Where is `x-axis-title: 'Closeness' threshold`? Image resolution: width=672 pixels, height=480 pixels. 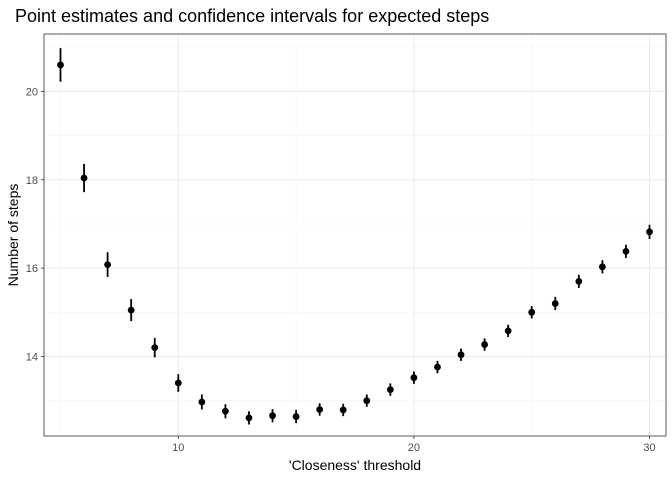
x-axis-title: 'Closeness' threshold is located at coordinates (355, 465).